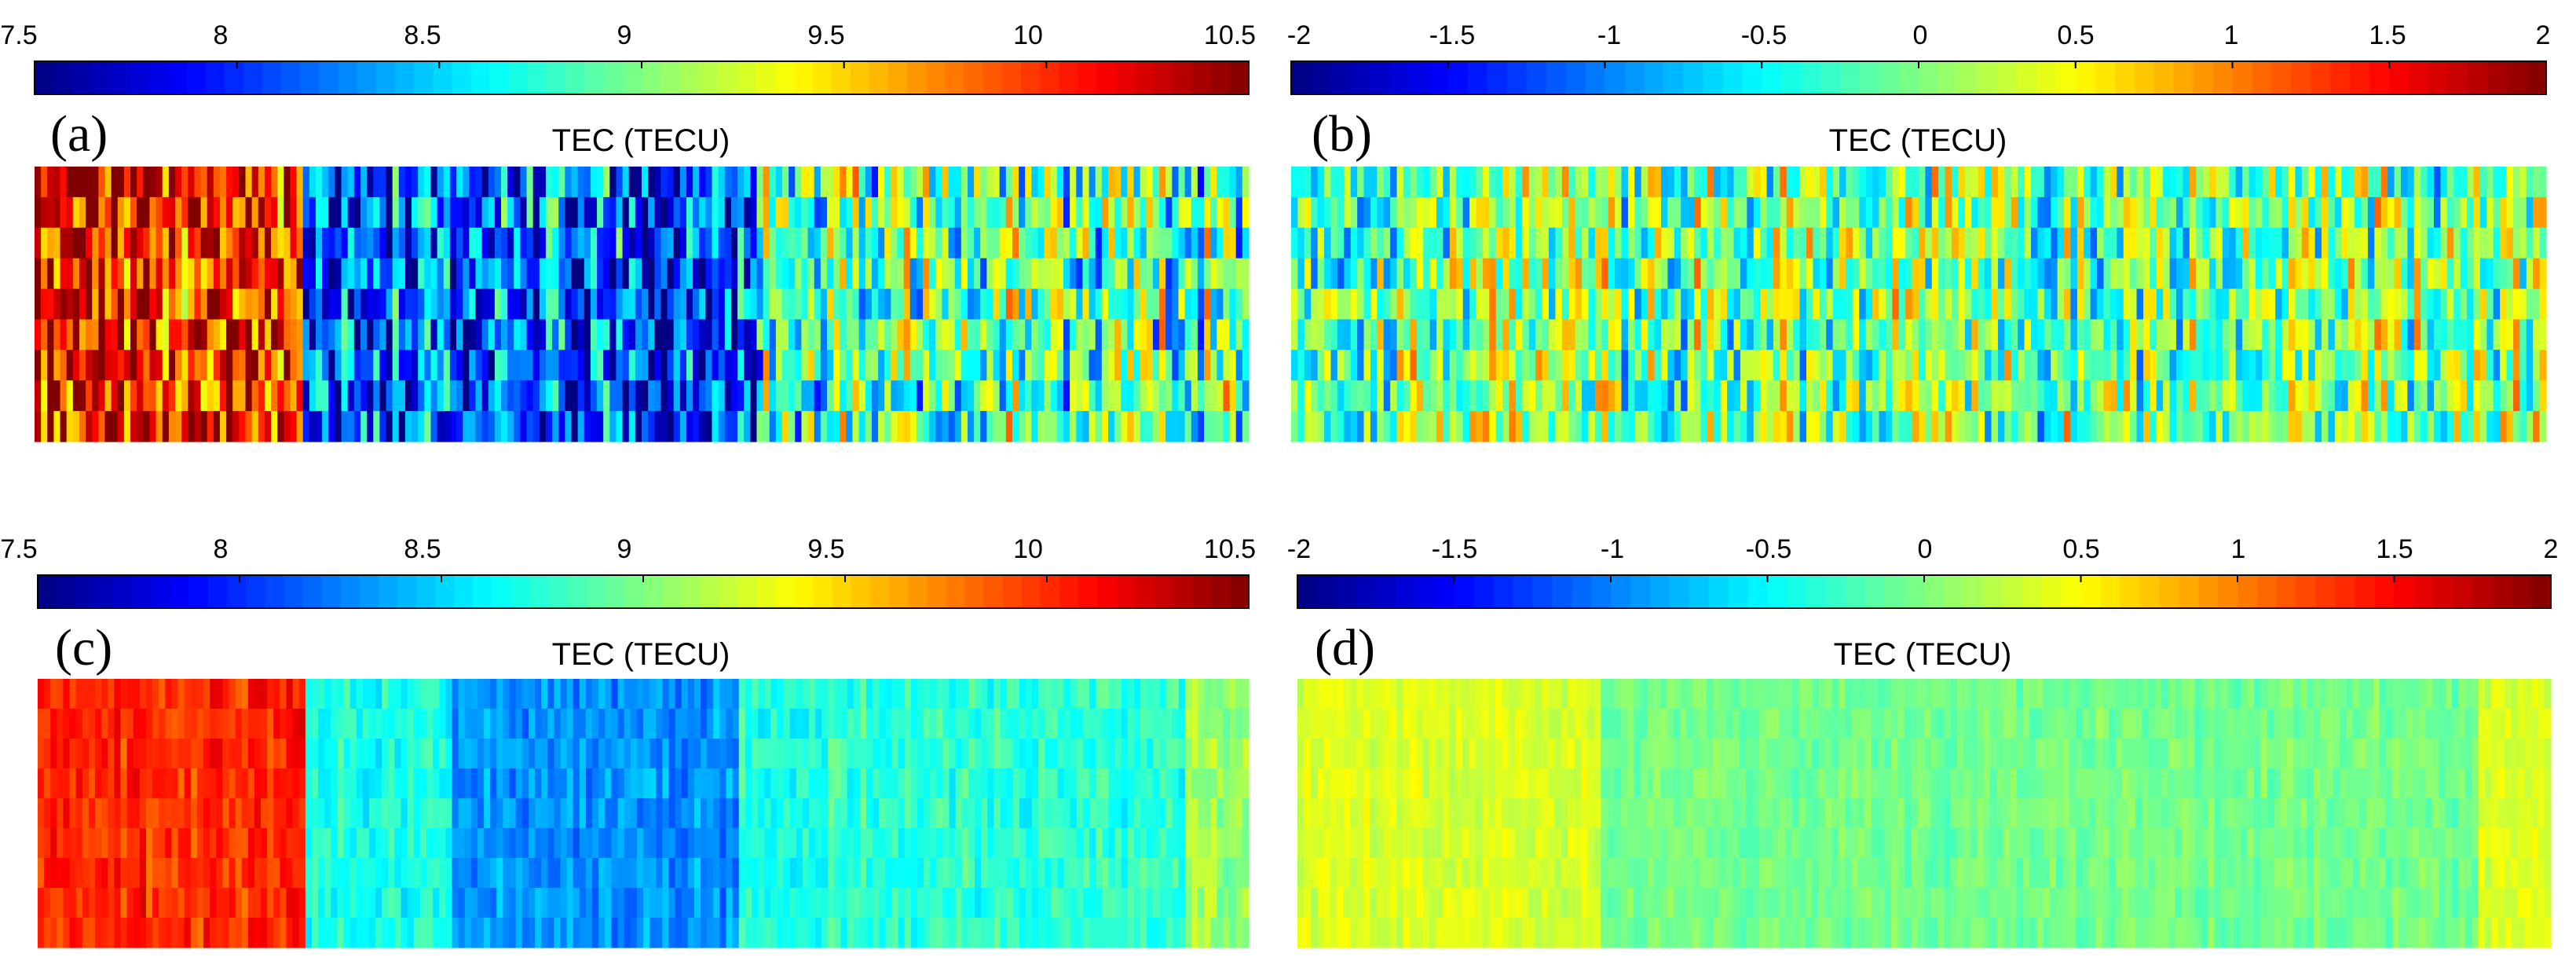 The width and height of the screenshot is (2576, 968). I want to click on panel-c-label: (c), so click(84, 647).